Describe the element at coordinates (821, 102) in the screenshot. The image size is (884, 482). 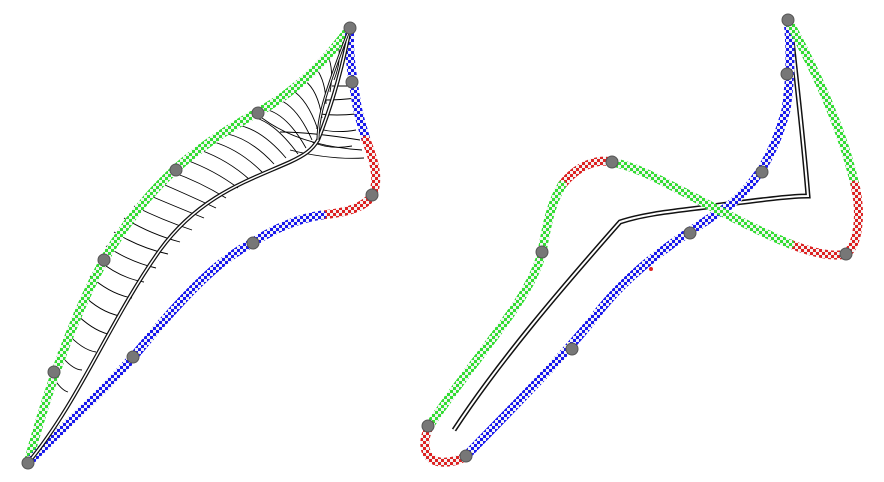
I see `green-curve-right` at that location.